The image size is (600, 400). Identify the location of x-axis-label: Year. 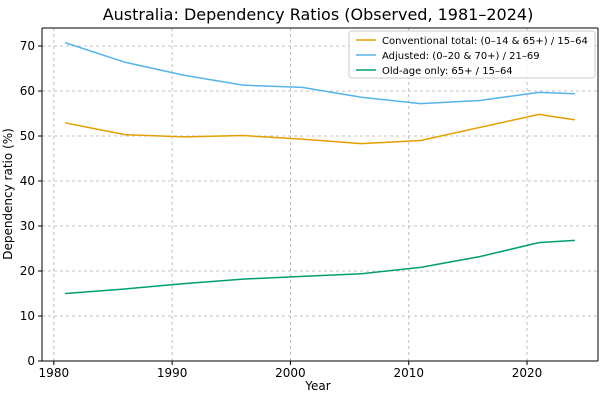
(317, 386).